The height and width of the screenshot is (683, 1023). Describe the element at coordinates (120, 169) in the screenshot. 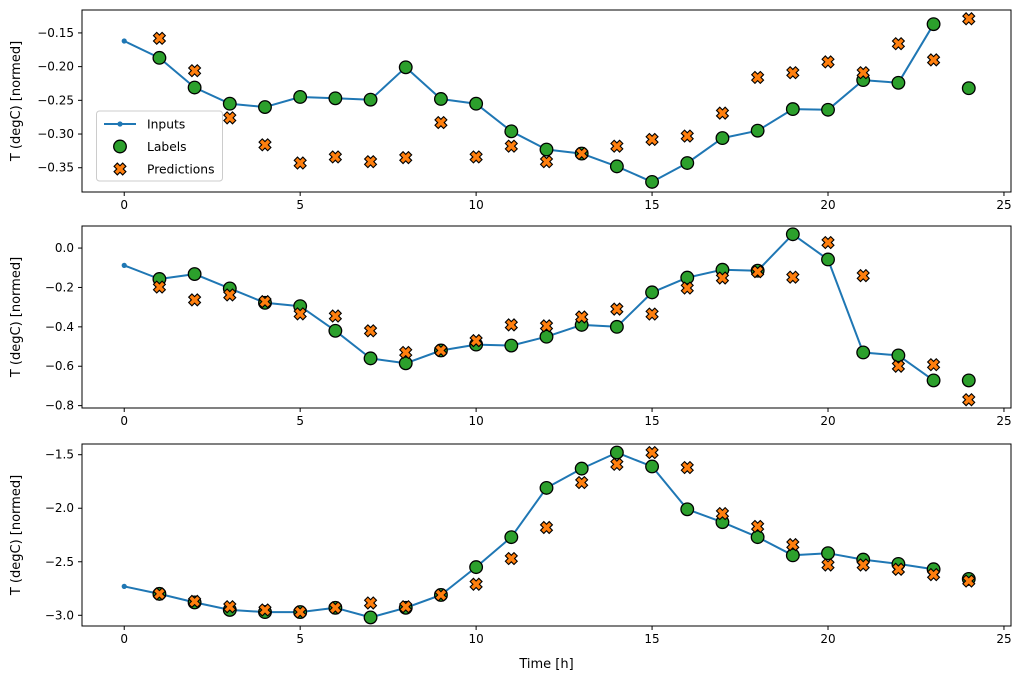

I see `legend-x-sample` at that location.